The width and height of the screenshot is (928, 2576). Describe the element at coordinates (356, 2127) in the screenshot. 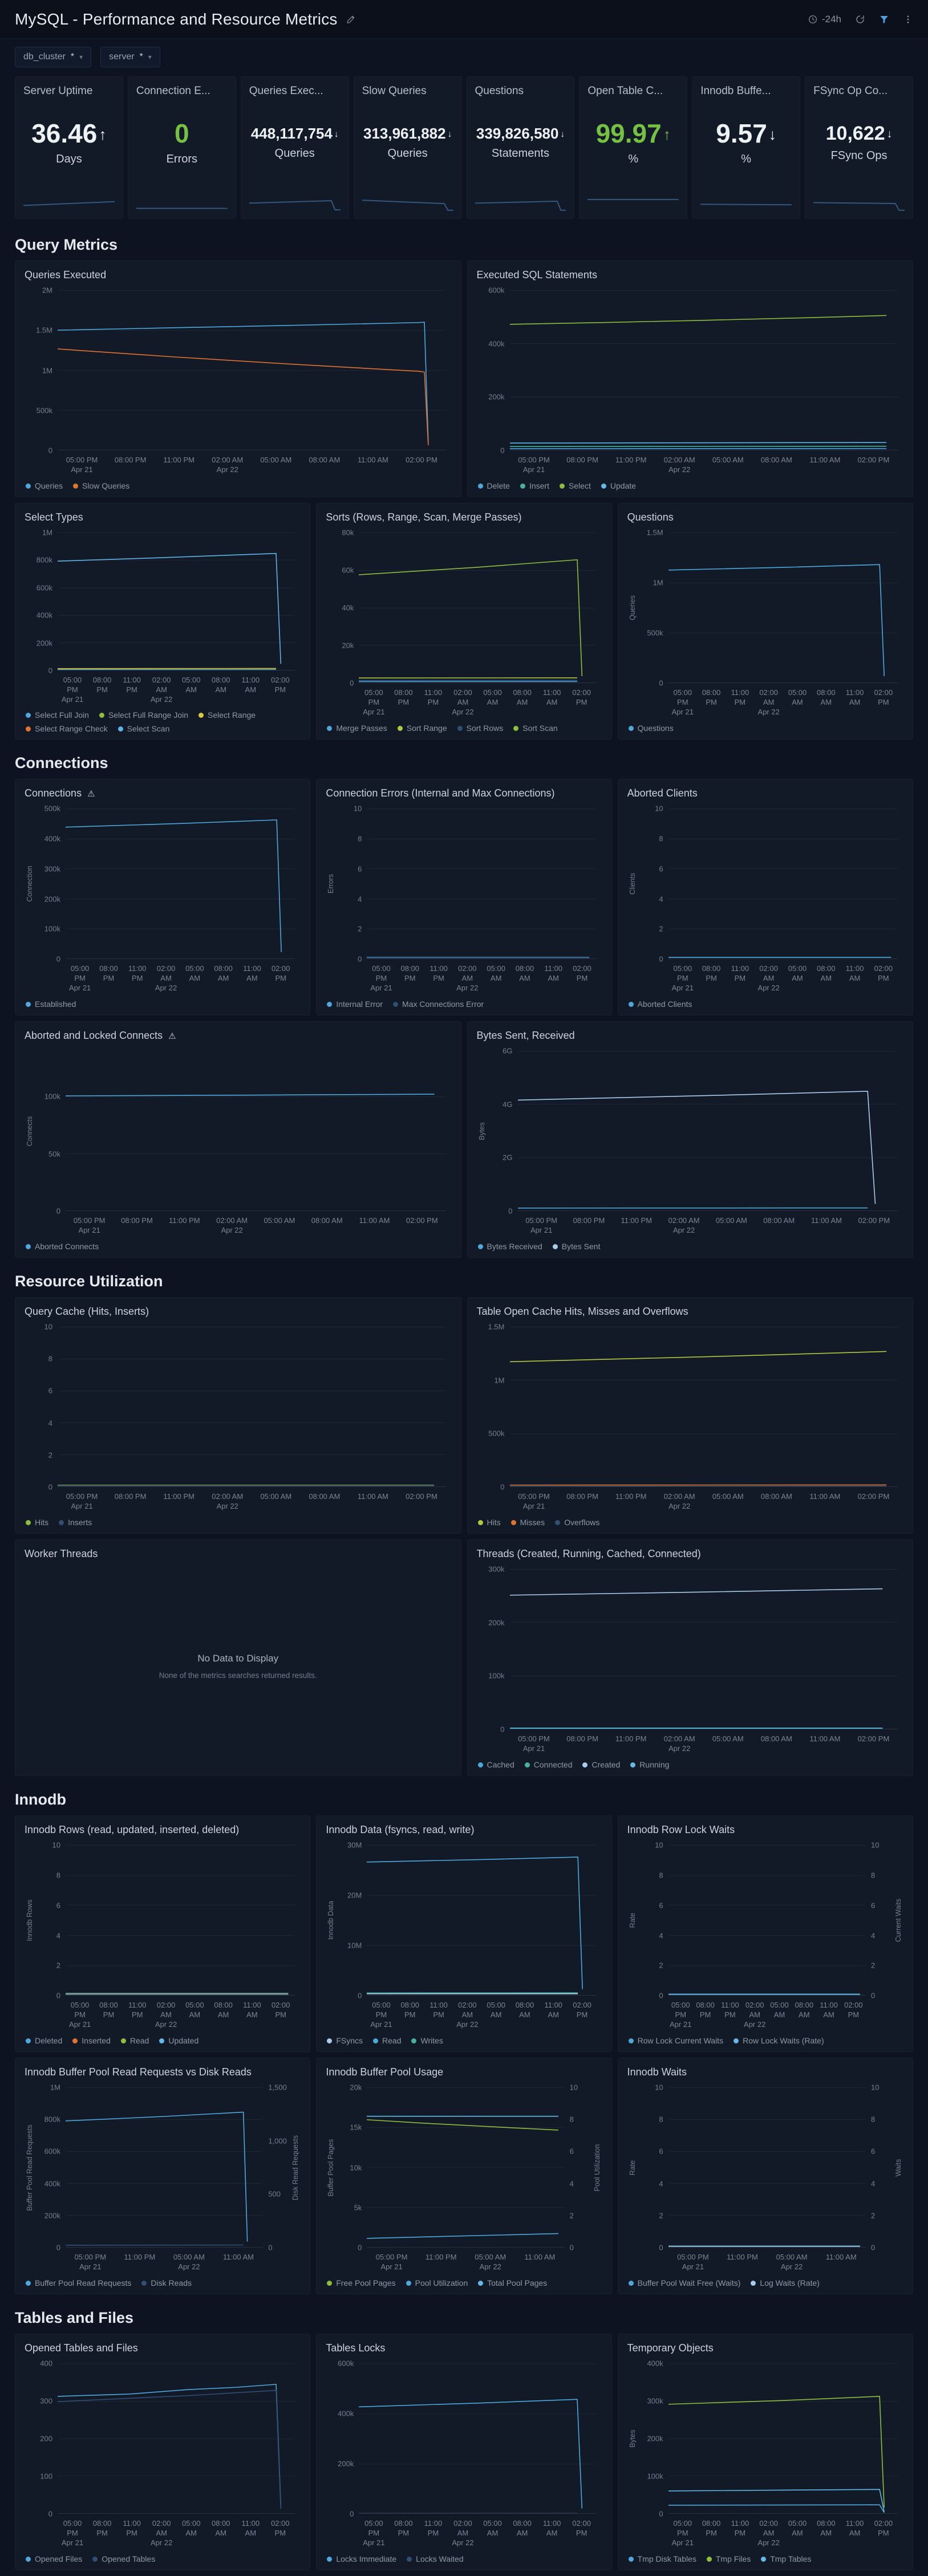

I see `y-tick-label: 15k` at that location.